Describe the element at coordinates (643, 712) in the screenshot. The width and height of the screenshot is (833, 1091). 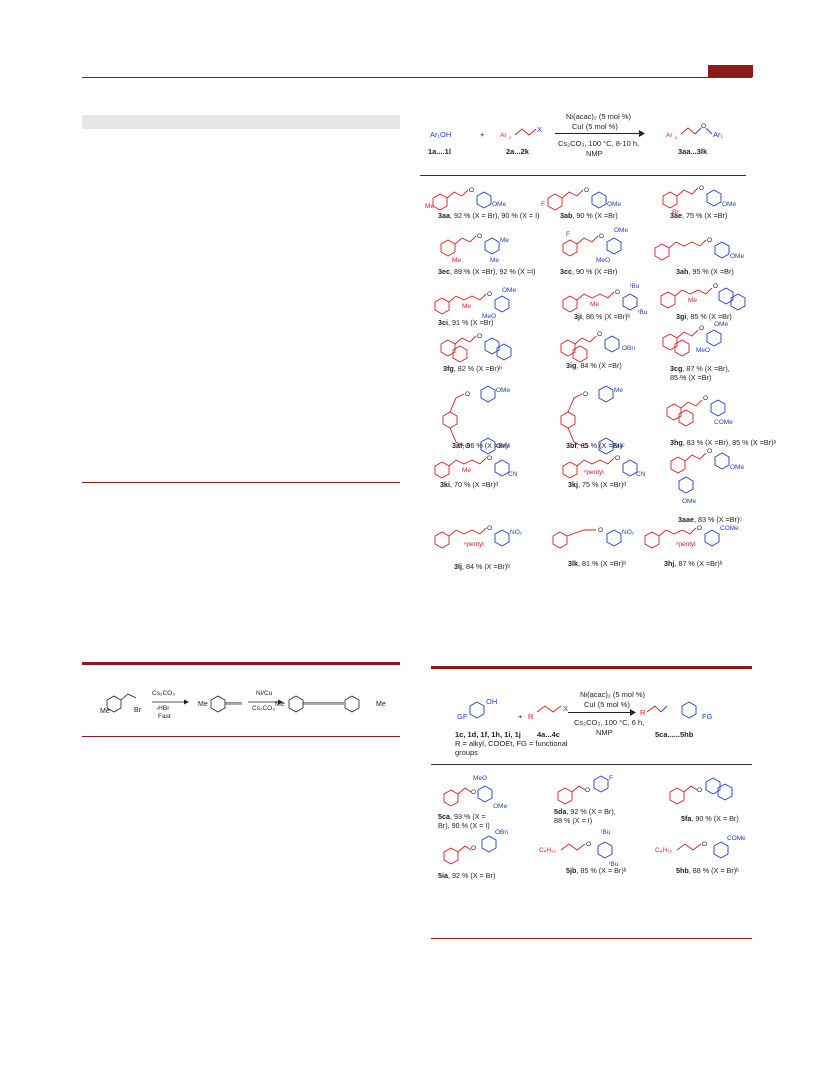
I see `scheme2-product-r: R` at that location.